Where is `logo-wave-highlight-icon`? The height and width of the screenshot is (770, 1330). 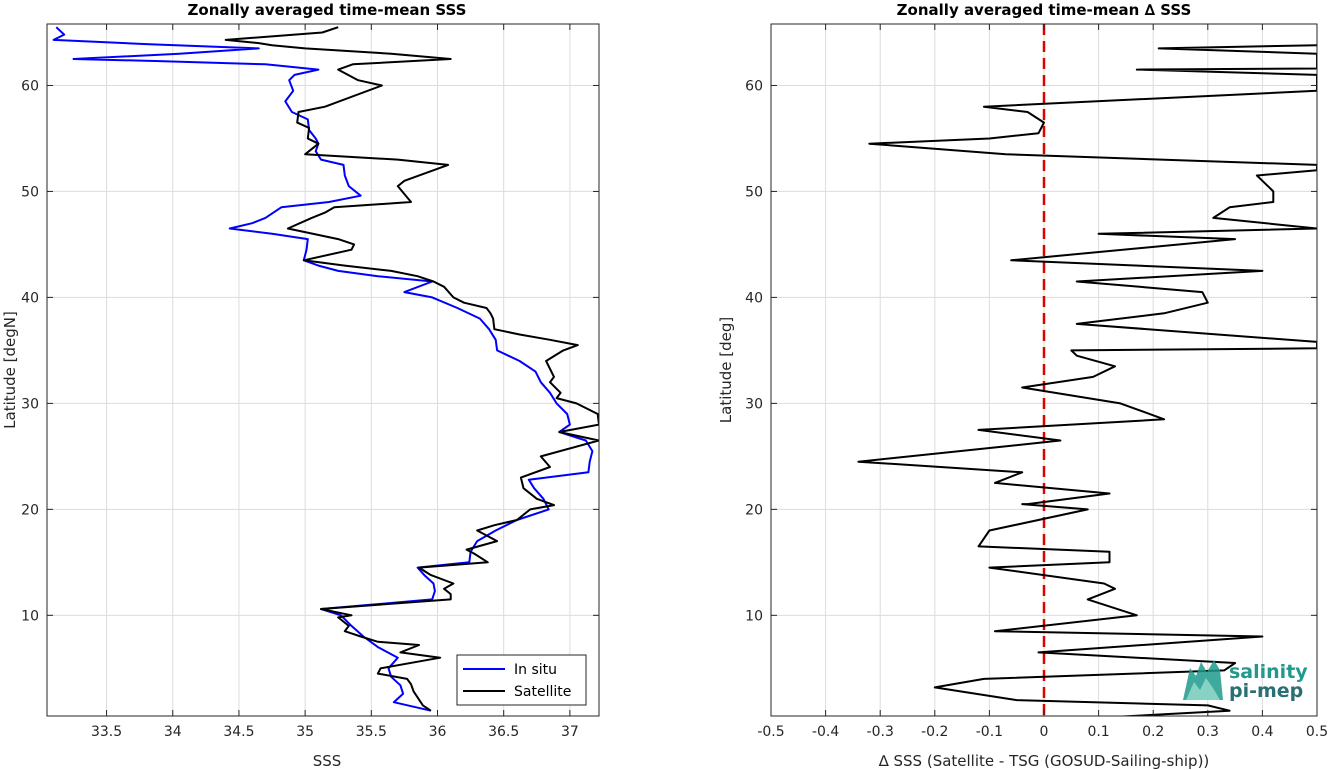
logo-wave-highlight-icon is located at coordinates (1203, 689).